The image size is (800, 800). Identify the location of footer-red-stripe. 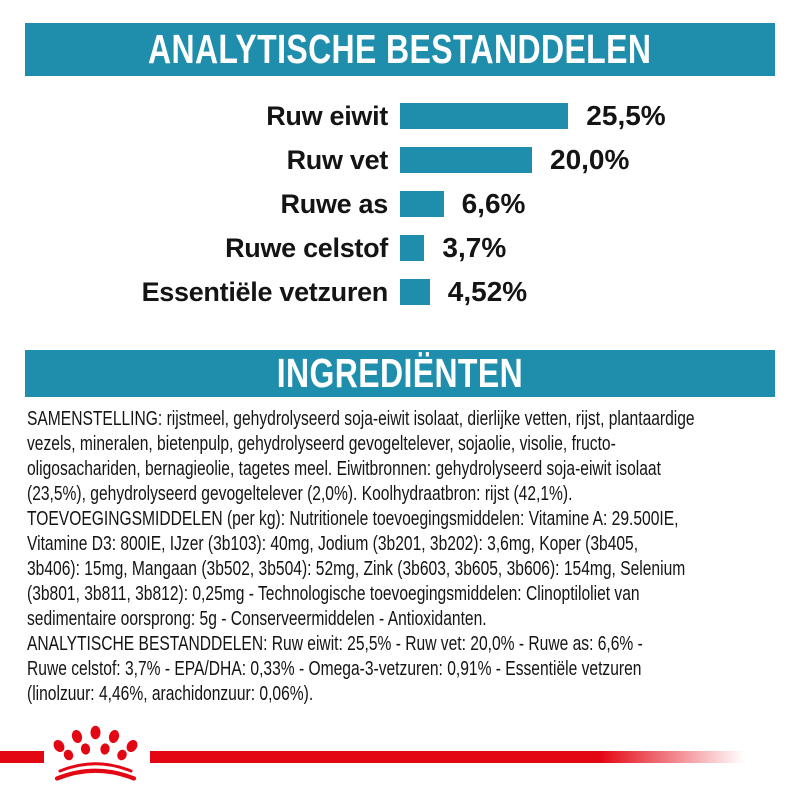
(400, 757).